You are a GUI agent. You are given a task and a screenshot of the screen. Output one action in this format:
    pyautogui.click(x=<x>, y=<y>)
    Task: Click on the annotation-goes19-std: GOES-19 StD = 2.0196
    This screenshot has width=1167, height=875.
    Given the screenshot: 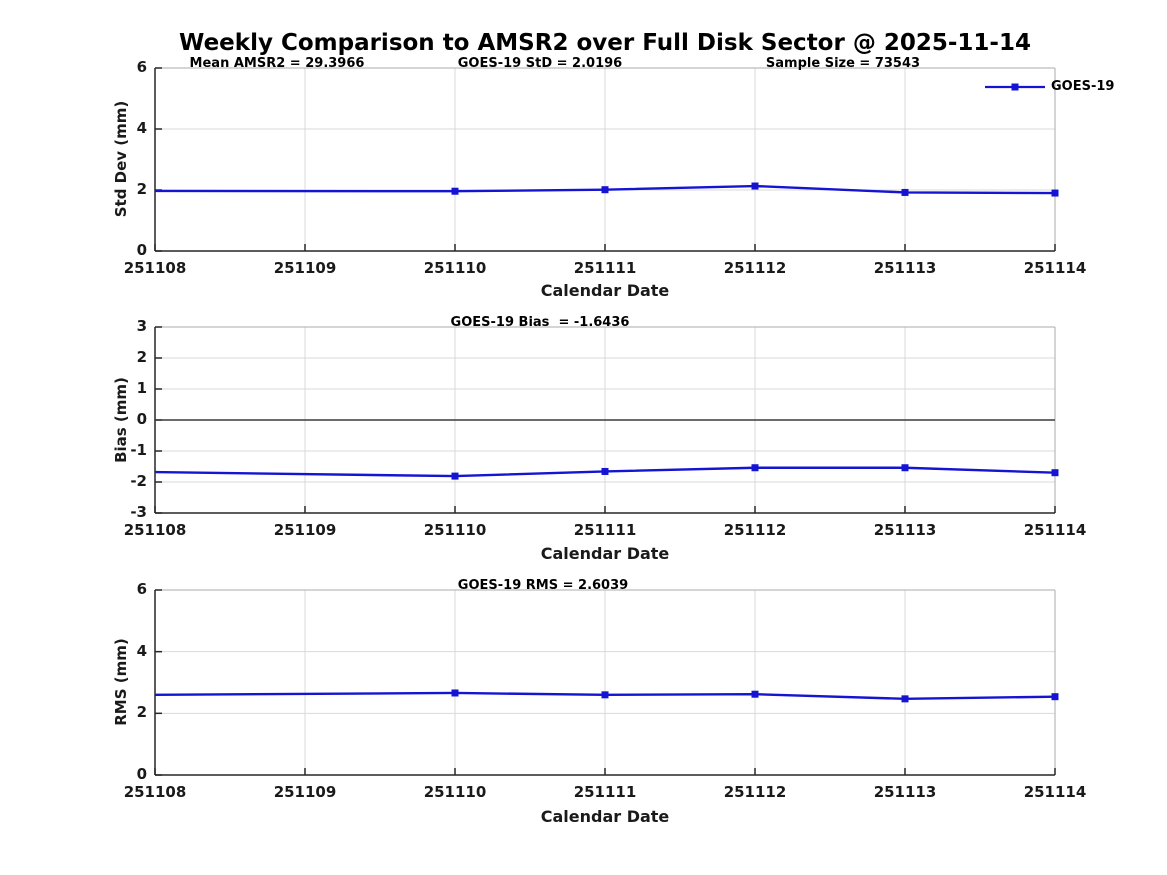 What is the action you would take?
    pyautogui.click(x=540, y=63)
    